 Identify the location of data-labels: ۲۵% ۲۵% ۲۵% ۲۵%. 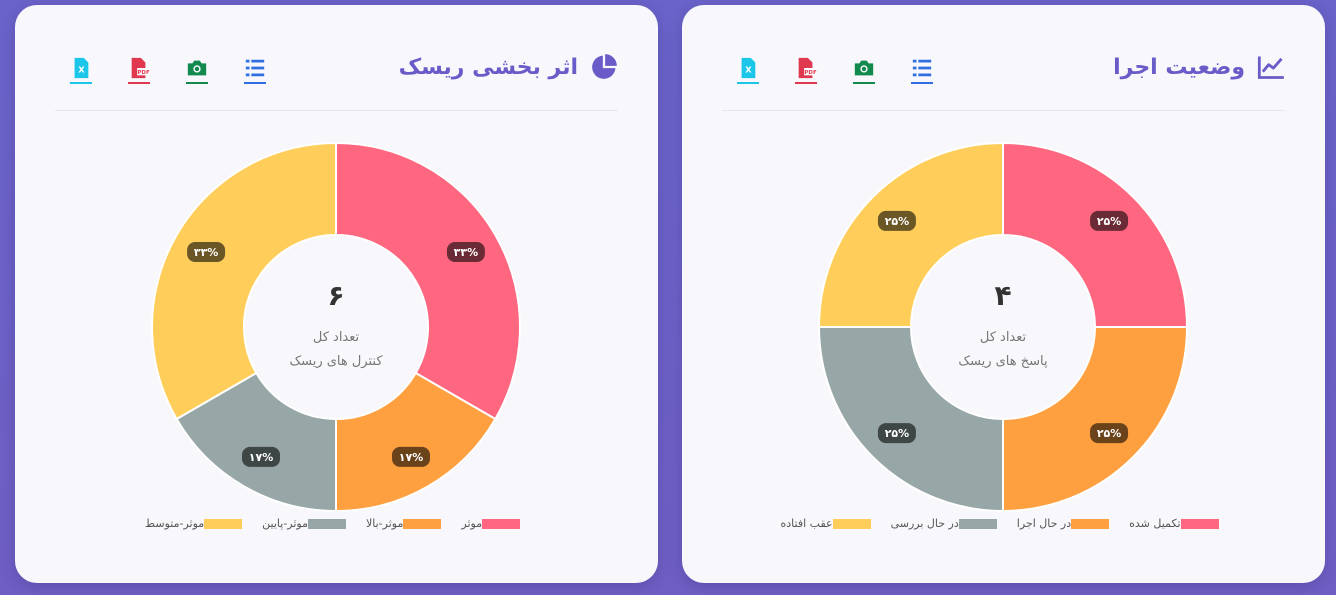
(1003, 327).